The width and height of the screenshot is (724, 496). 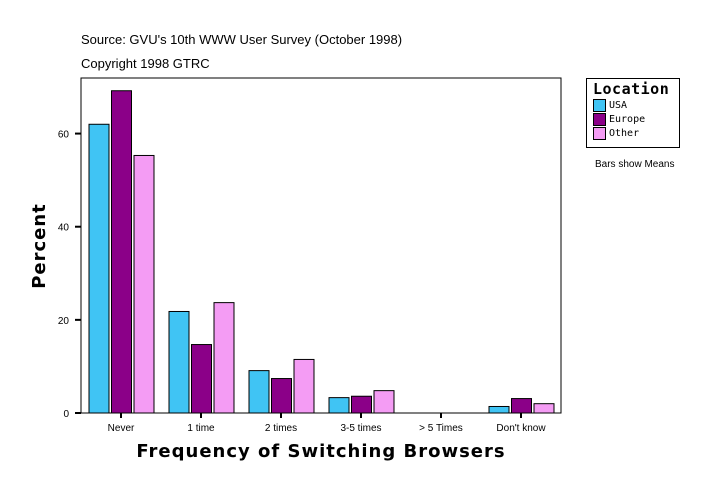 I want to click on copyright-note: Copyright 1998 GTRC, so click(x=145, y=63).